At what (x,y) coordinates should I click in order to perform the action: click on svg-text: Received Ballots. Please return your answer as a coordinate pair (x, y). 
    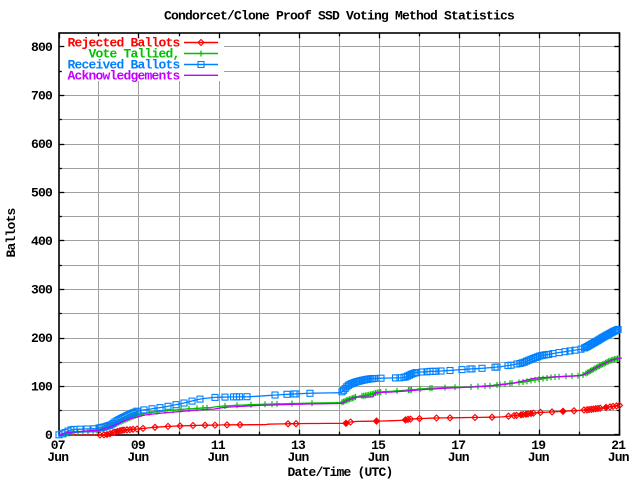
    Looking at the image, I should click on (123, 65).